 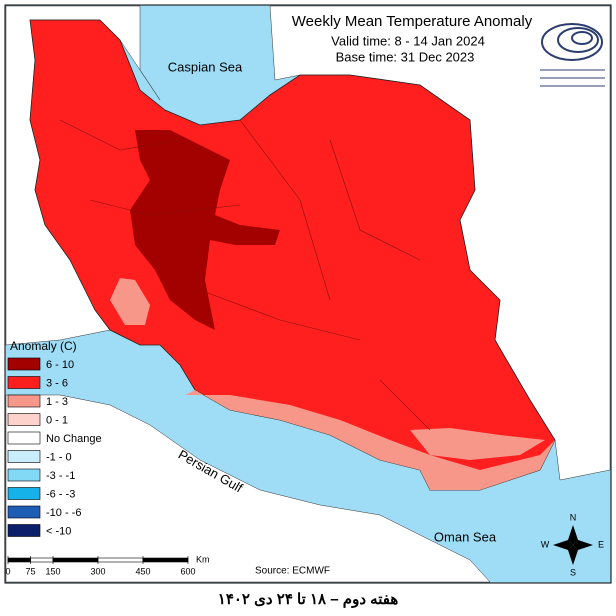 I want to click on compass-rose, so click(x=573, y=545).